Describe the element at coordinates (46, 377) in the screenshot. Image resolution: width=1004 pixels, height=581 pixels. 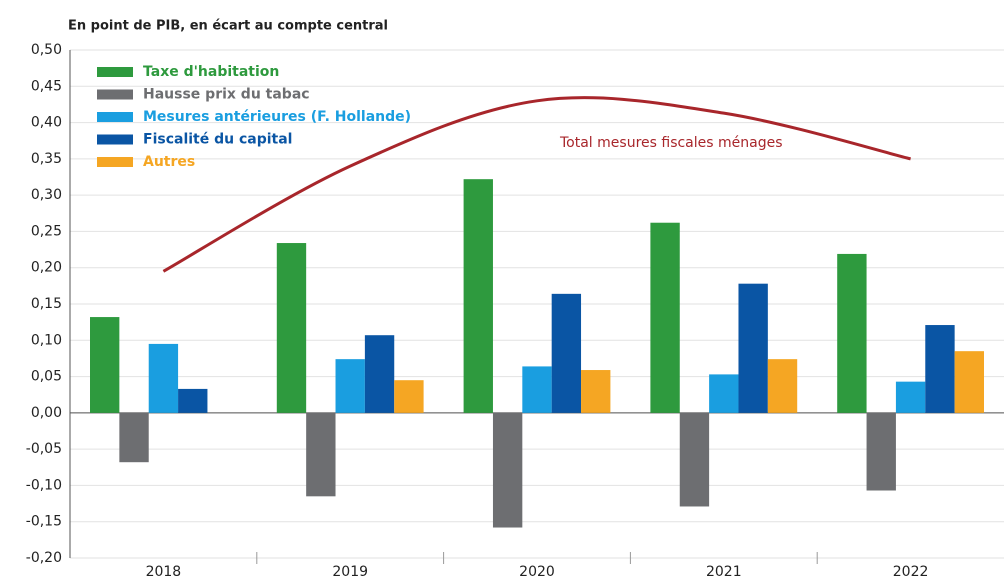
I see `y-tick-label: 0,05` at that location.